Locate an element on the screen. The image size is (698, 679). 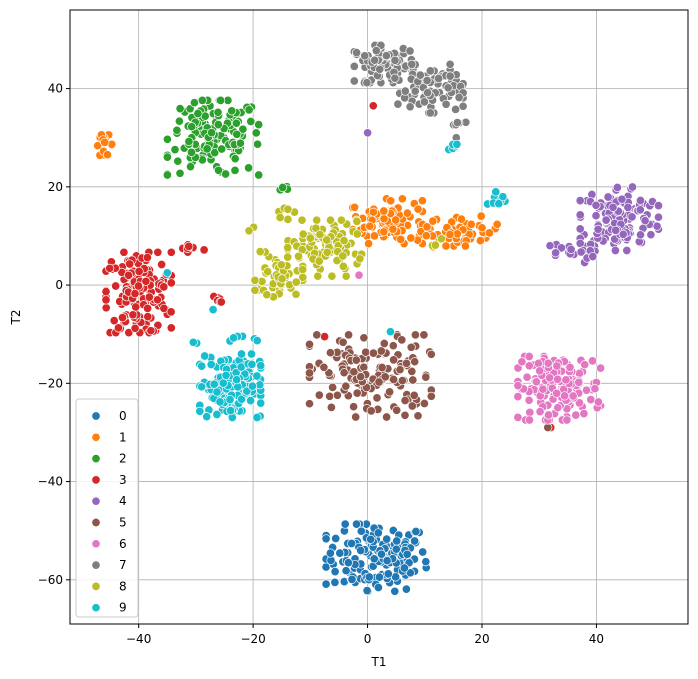
y-tick-label: −60 is located at coordinates (50, 580).